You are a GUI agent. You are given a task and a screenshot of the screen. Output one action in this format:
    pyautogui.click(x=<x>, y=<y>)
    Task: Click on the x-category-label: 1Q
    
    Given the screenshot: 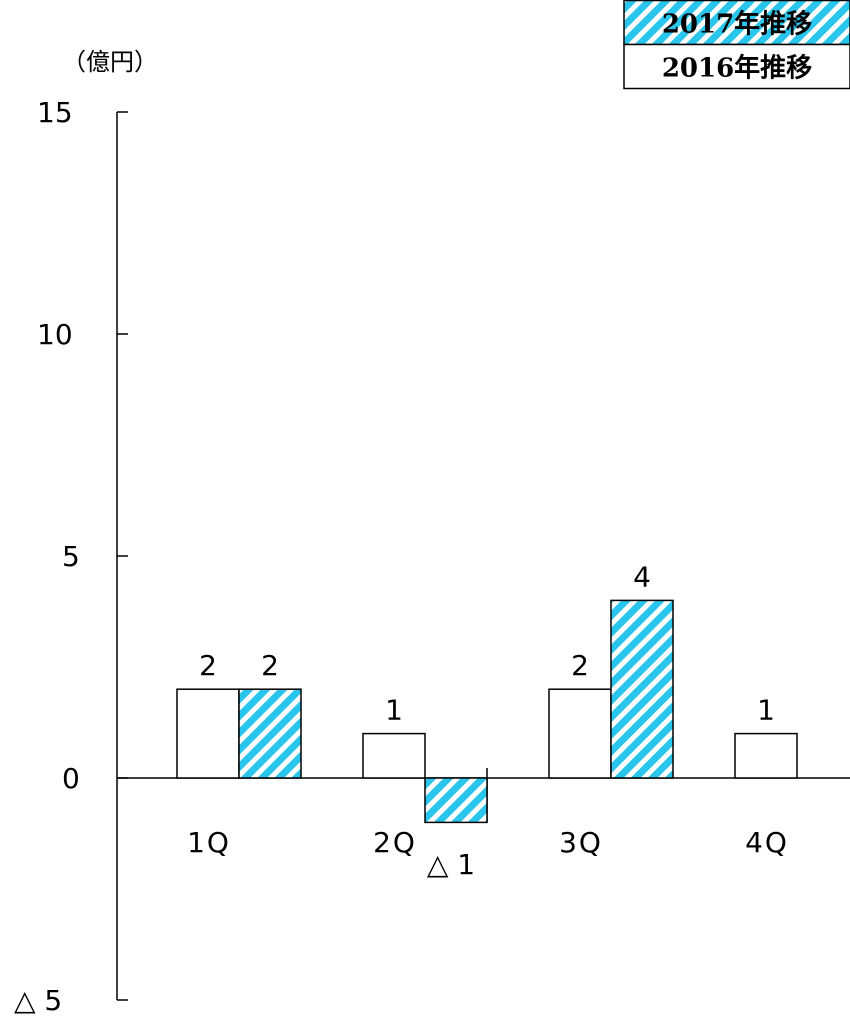 What is the action you would take?
    pyautogui.click(x=209, y=842)
    